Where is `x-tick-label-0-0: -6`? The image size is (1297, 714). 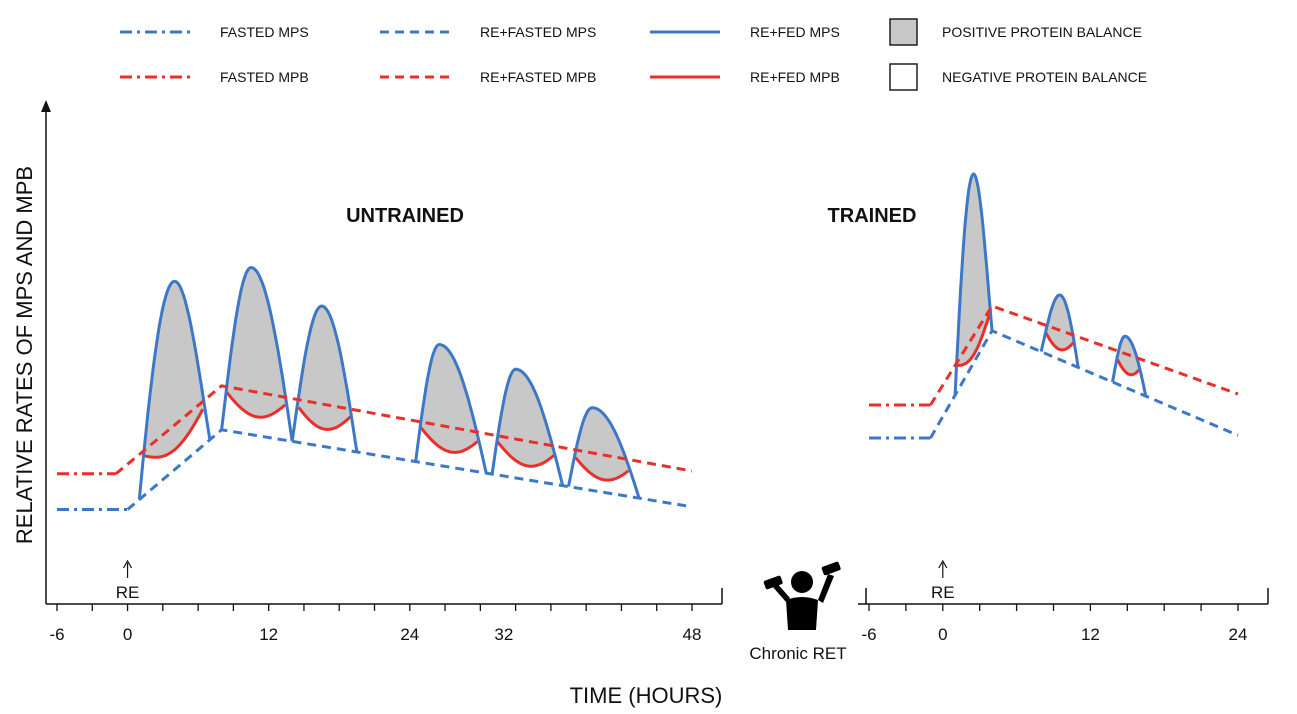
x-tick-label-0-0: -6 is located at coordinates (56, 634).